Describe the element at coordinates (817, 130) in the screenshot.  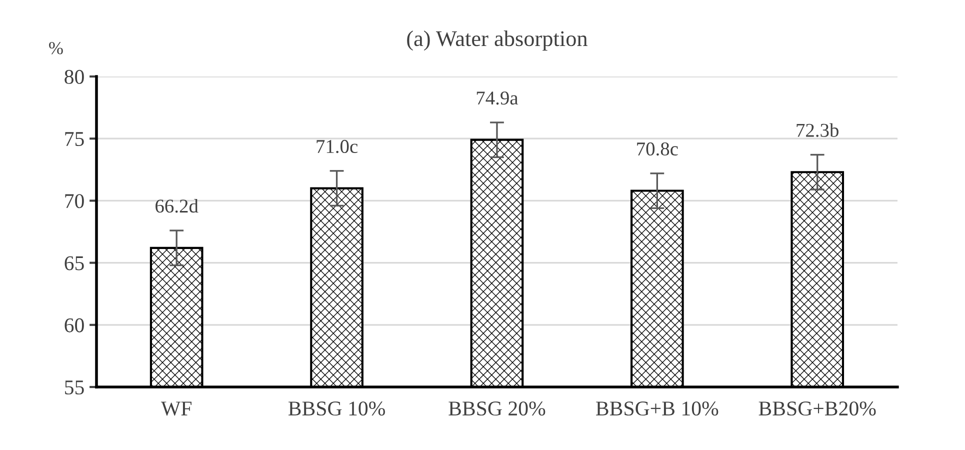
I see `data-label: 72.3b` at that location.